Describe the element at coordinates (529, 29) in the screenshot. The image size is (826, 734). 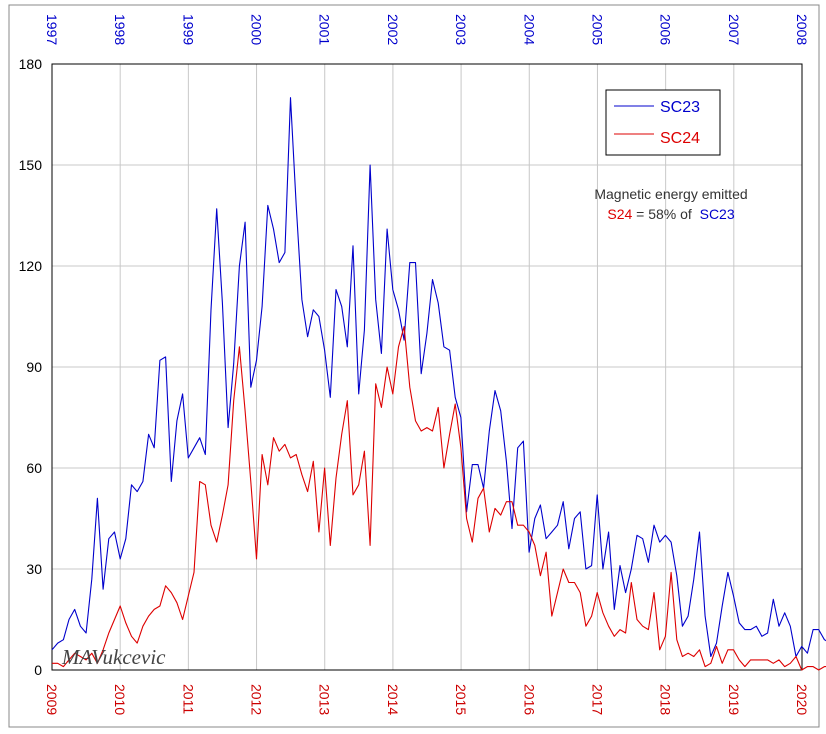
I see `top_axis-tick-label: 2004` at that location.